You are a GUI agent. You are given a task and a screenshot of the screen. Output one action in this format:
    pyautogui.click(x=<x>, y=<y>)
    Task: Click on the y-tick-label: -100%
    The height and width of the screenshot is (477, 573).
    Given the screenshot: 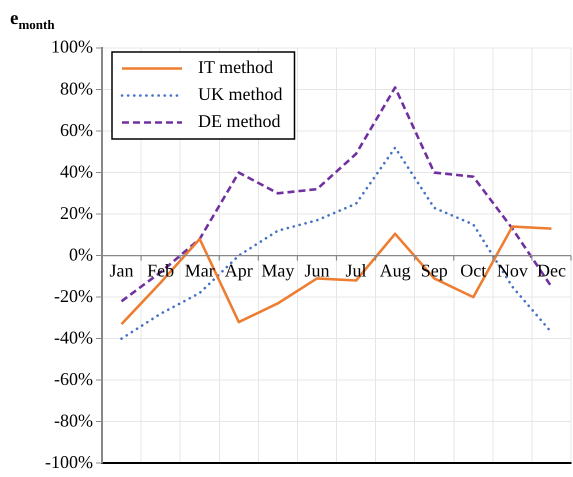 What is the action you would take?
    pyautogui.click(x=69, y=462)
    